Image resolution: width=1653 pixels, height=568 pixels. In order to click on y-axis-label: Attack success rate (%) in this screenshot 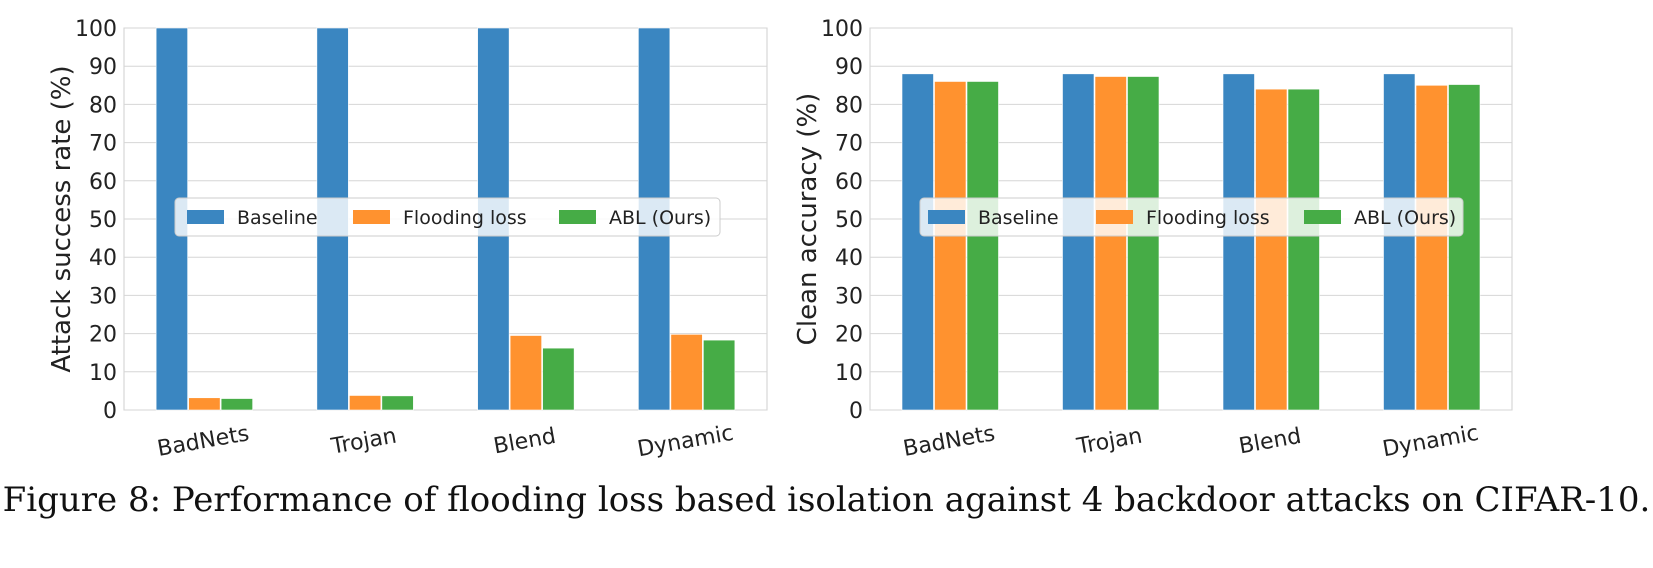, I will do `click(62, 218)`.